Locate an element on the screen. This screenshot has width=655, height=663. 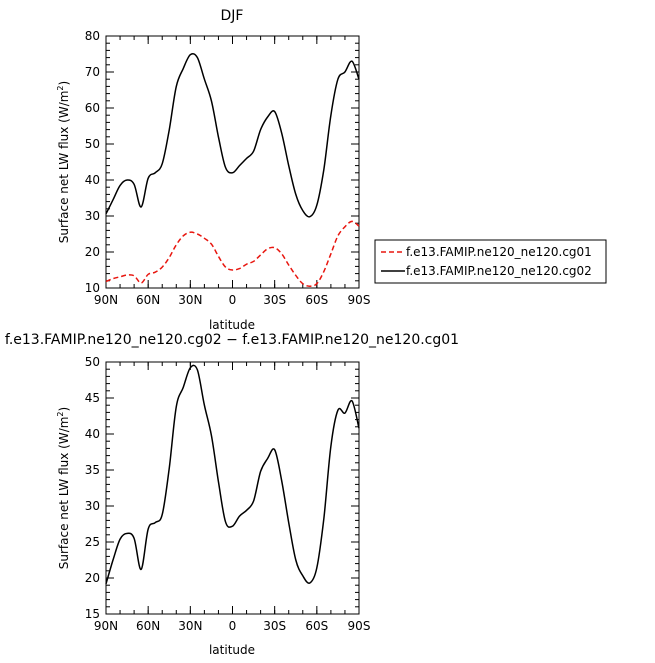
top-x-tick-label: 90N is located at coordinates (106, 300).